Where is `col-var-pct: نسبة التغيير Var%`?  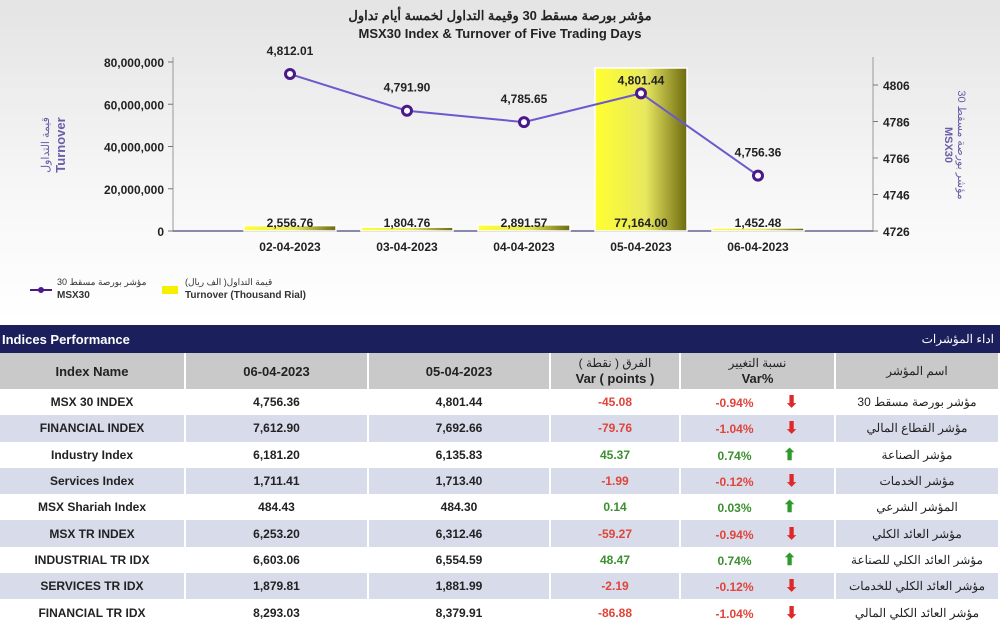
col-var-pct: نسبة التغيير Var% is located at coordinates (758, 371).